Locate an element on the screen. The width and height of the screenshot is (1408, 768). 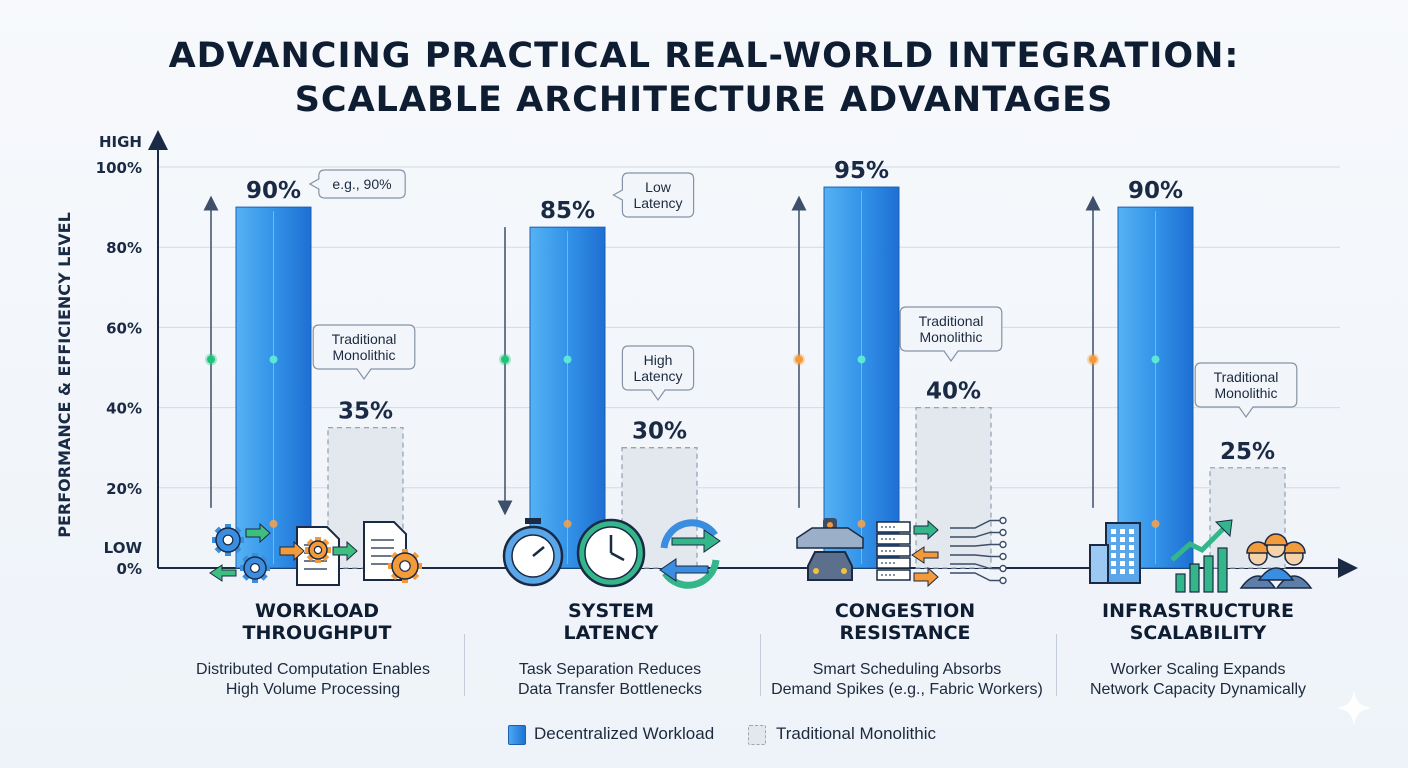
bar-value-label-decentralized: 85% is located at coordinates (567, 211).